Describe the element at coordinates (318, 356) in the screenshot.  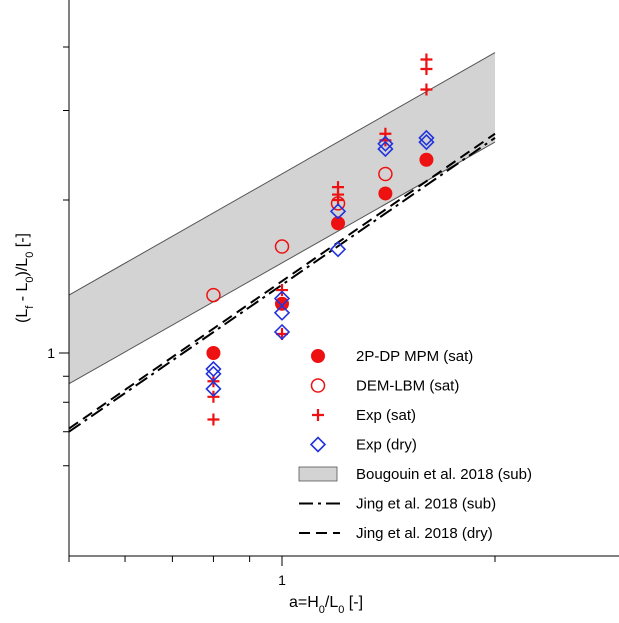
I see `legend-marker-filled-circle` at that location.